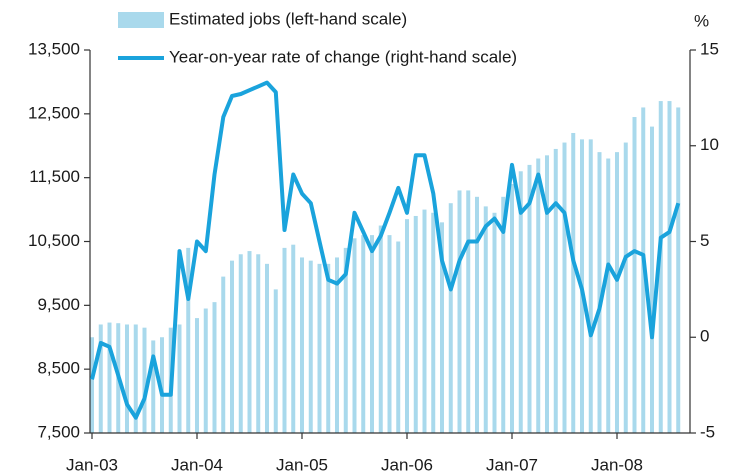 This screenshot has height=475, width=729. I want to click on y2-tick-label: 0, so click(704, 336).